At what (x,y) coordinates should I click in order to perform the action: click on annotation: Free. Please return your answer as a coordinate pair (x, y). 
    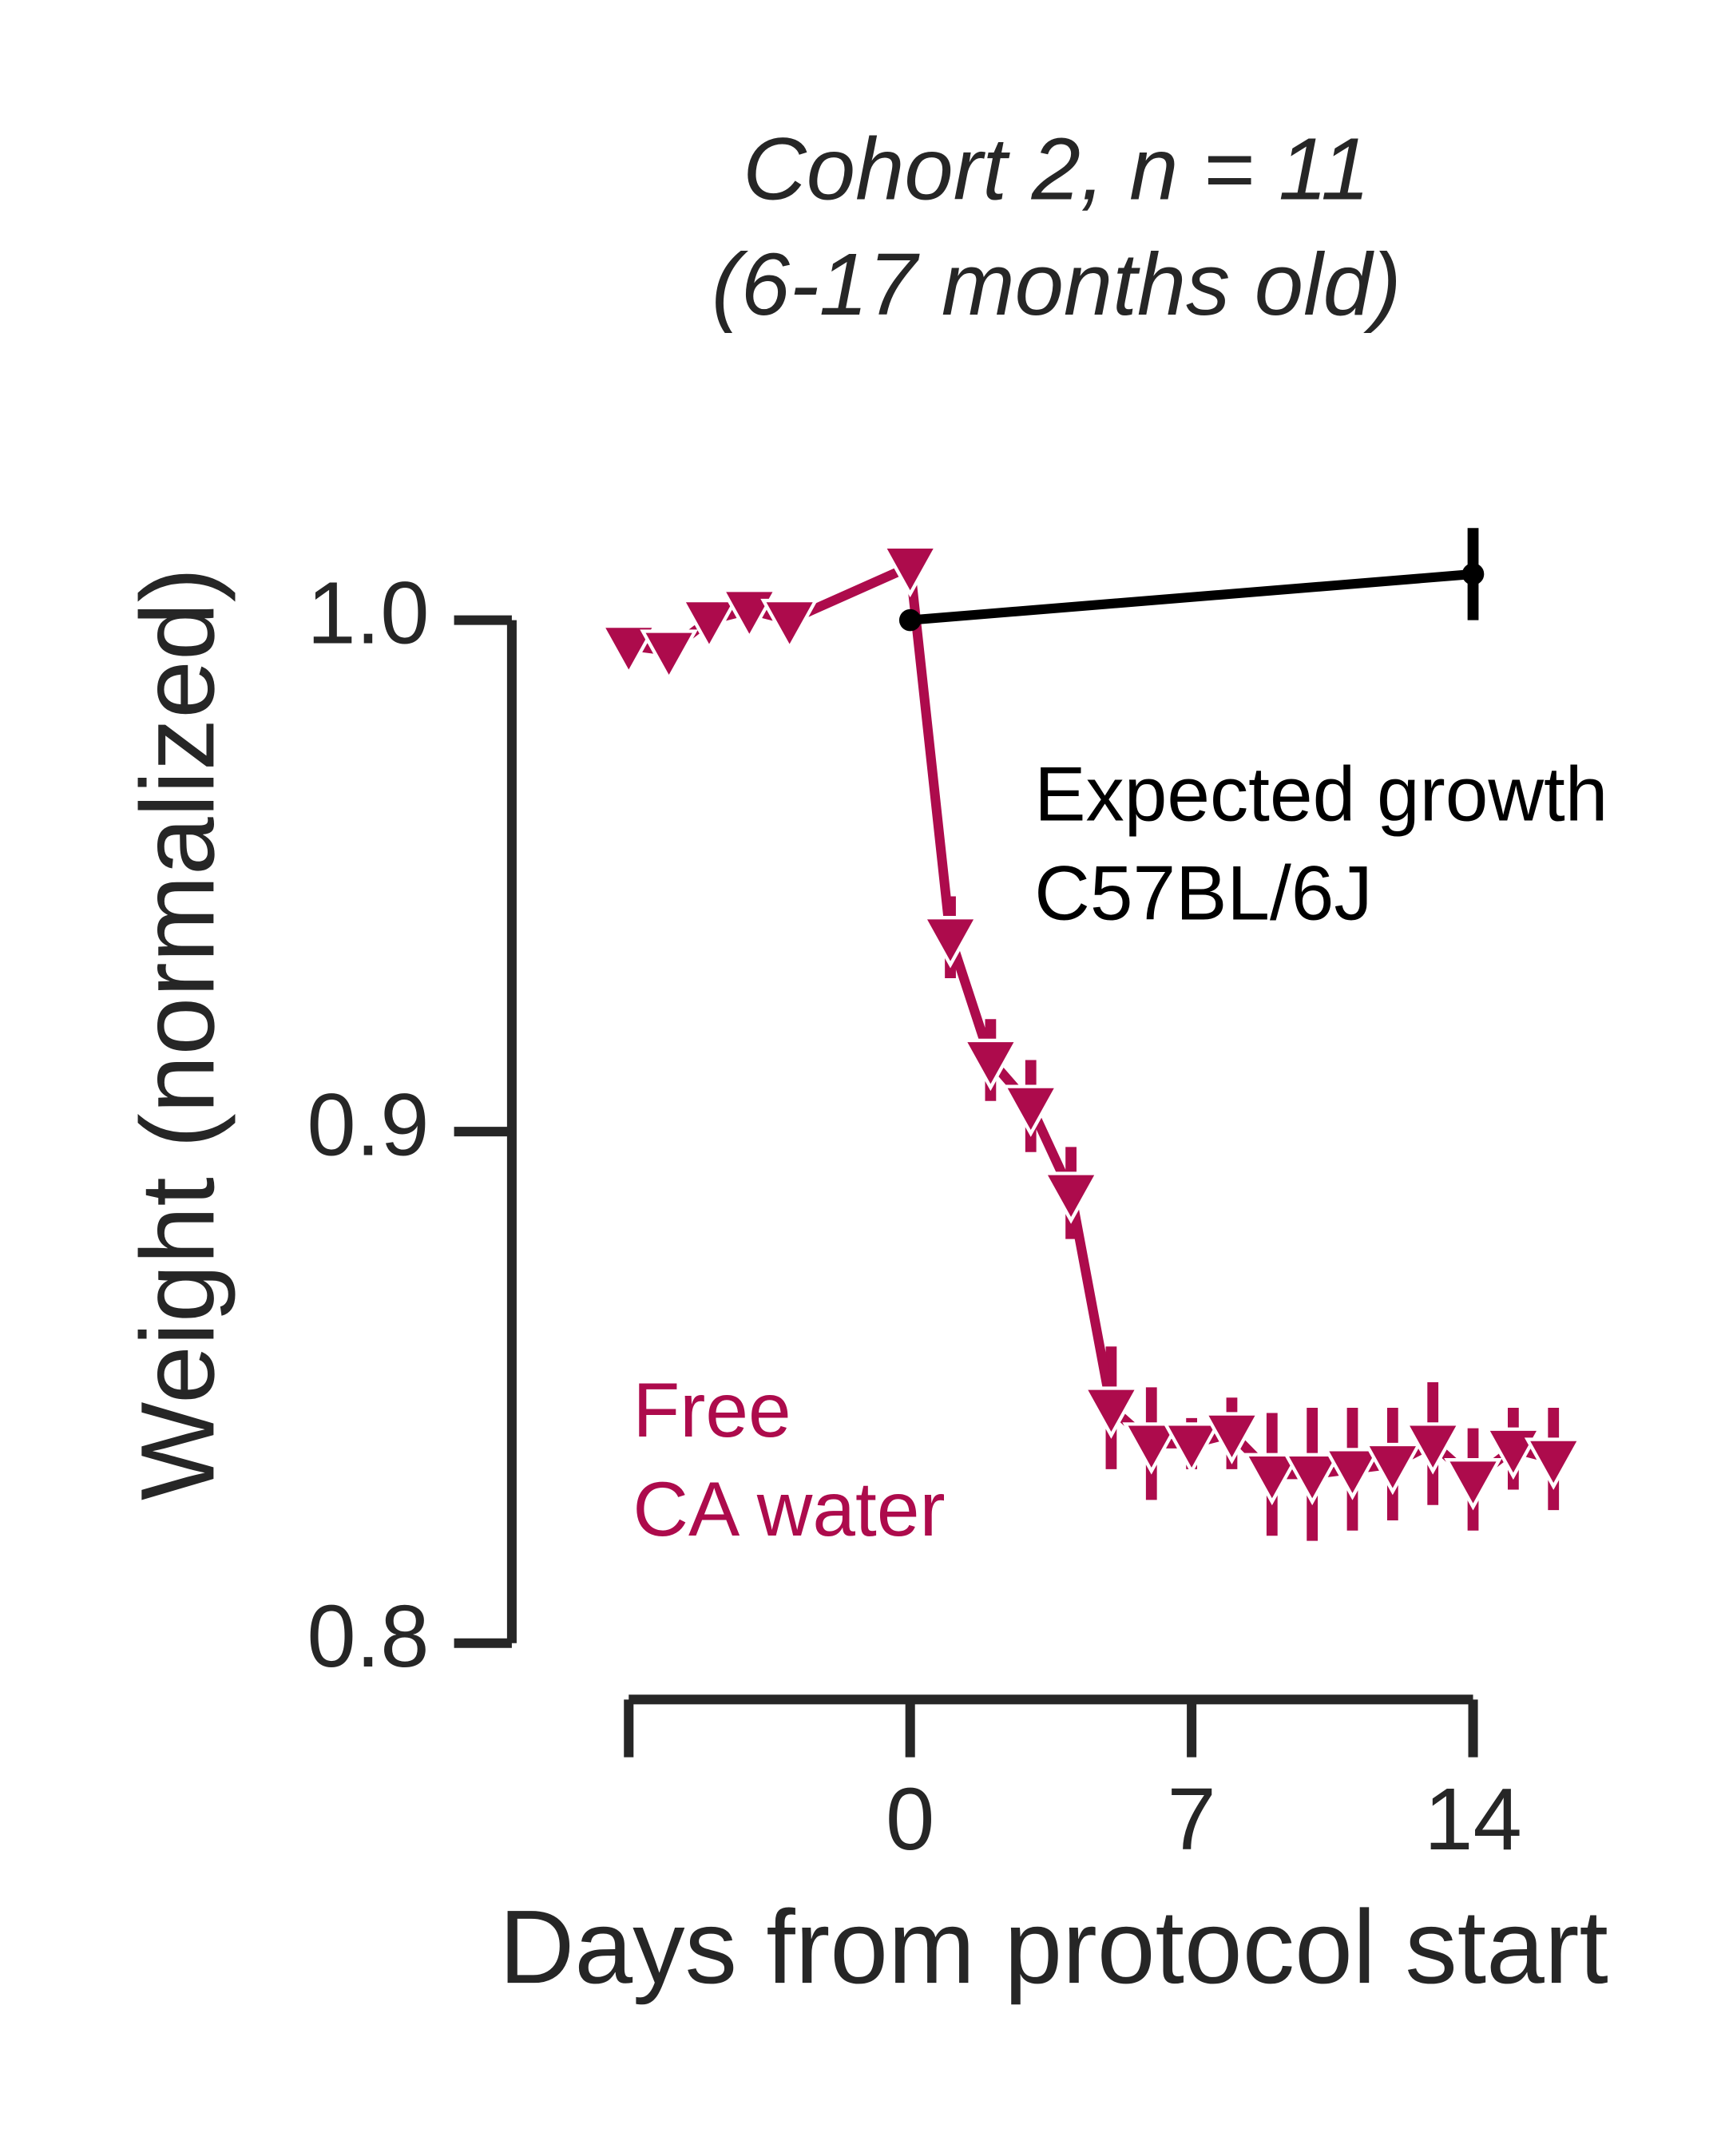
    Looking at the image, I should click on (712, 1410).